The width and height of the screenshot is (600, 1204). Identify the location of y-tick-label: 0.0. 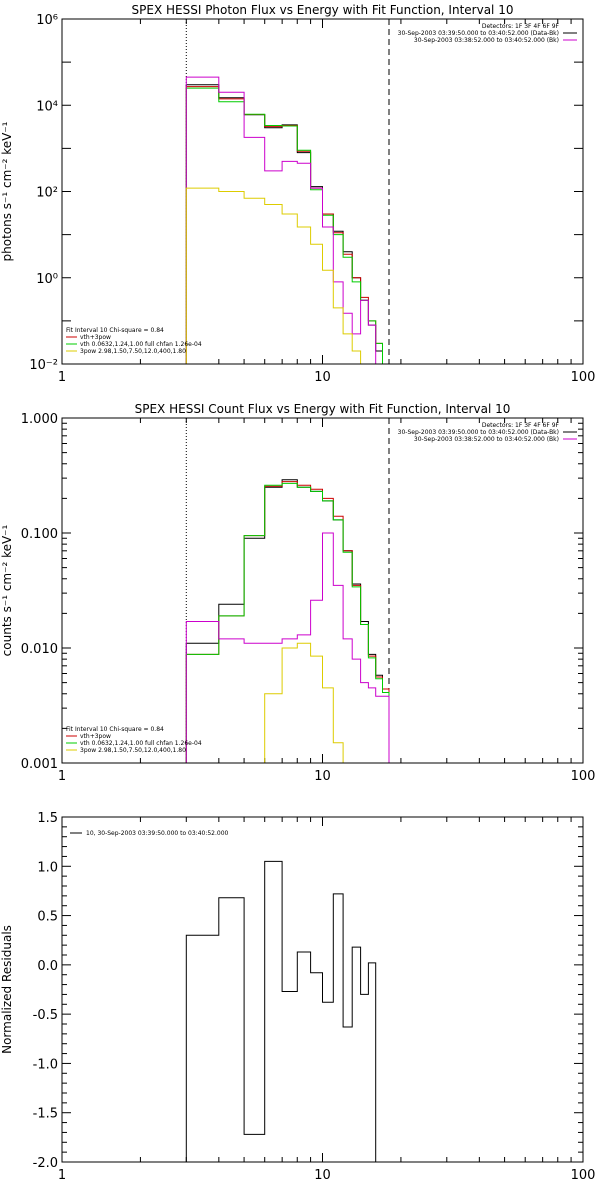
(47, 966).